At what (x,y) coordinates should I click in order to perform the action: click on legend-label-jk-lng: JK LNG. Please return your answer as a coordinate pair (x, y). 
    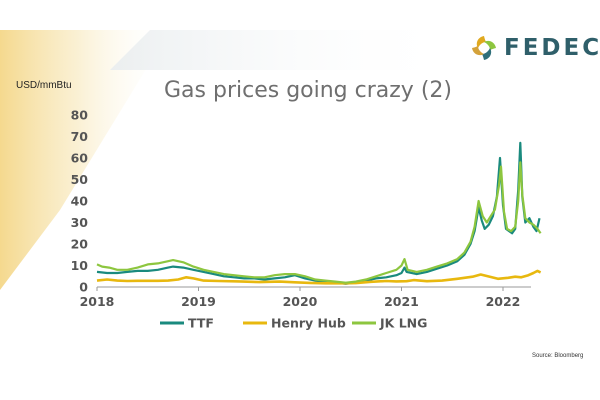
    Looking at the image, I should click on (403, 323).